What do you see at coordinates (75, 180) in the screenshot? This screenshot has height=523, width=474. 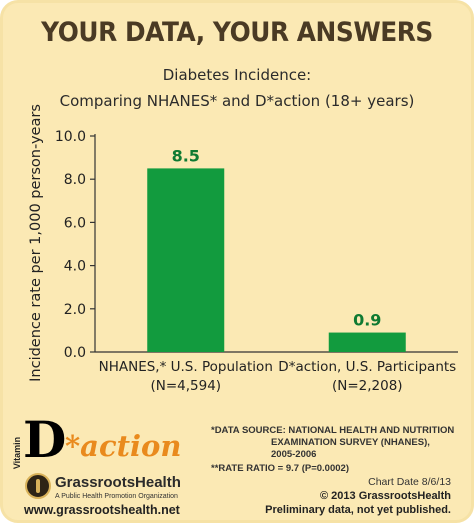 I see `y-tick-label: 8.0` at bounding box center [75, 180].